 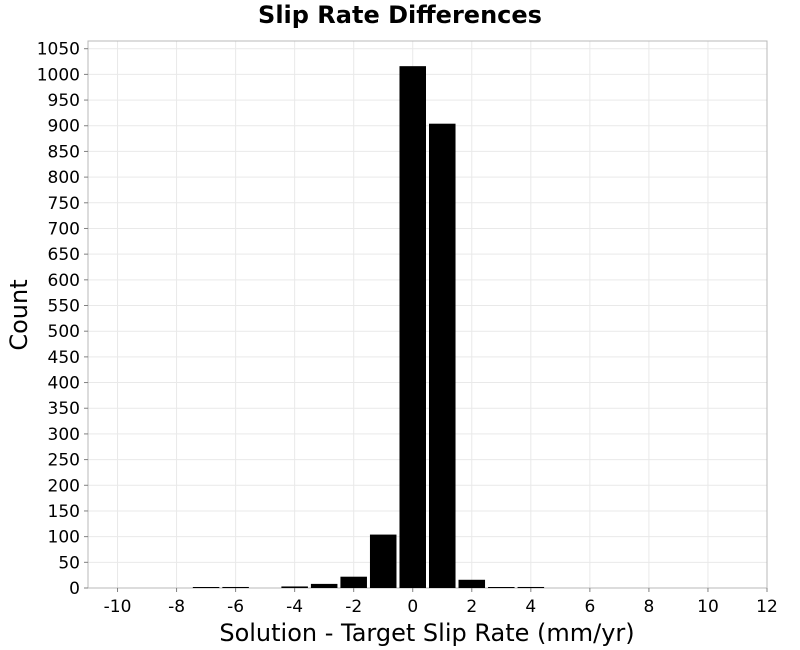 I want to click on x-tick-label: 10, so click(x=708, y=607).